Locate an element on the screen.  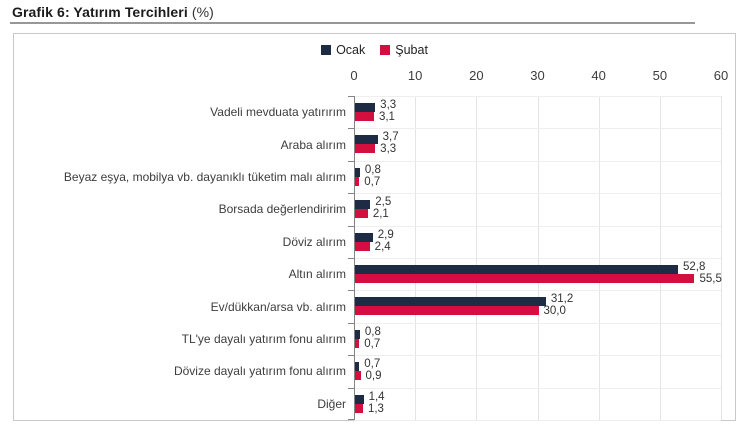
legend-item-subat: Şubat is located at coordinates (404, 50).